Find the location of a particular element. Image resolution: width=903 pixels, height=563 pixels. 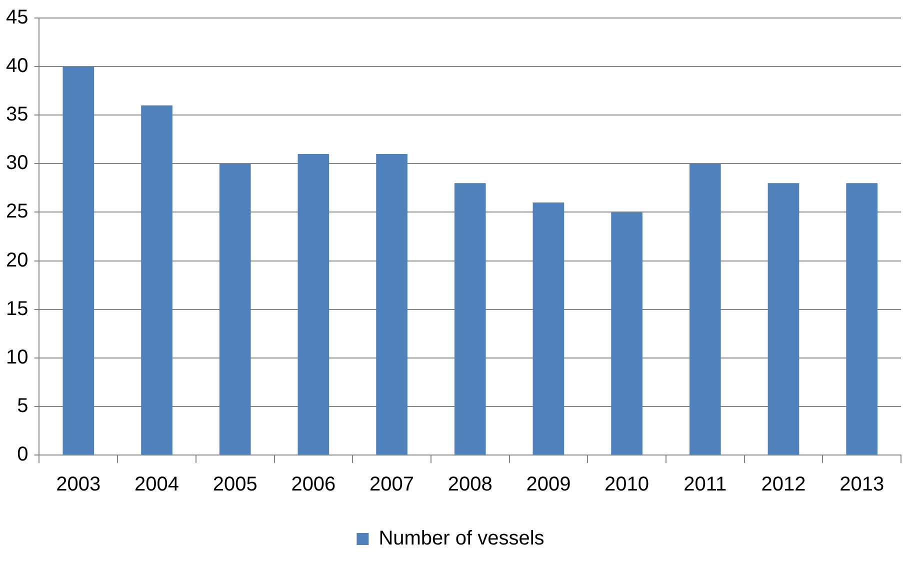

legend-label: Number of vessels is located at coordinates (461, 539).